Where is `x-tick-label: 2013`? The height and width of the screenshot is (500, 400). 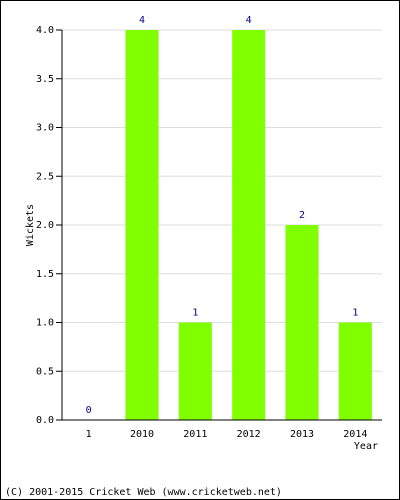
x-tick-label: 2013 is located at coordinates (302, 434).